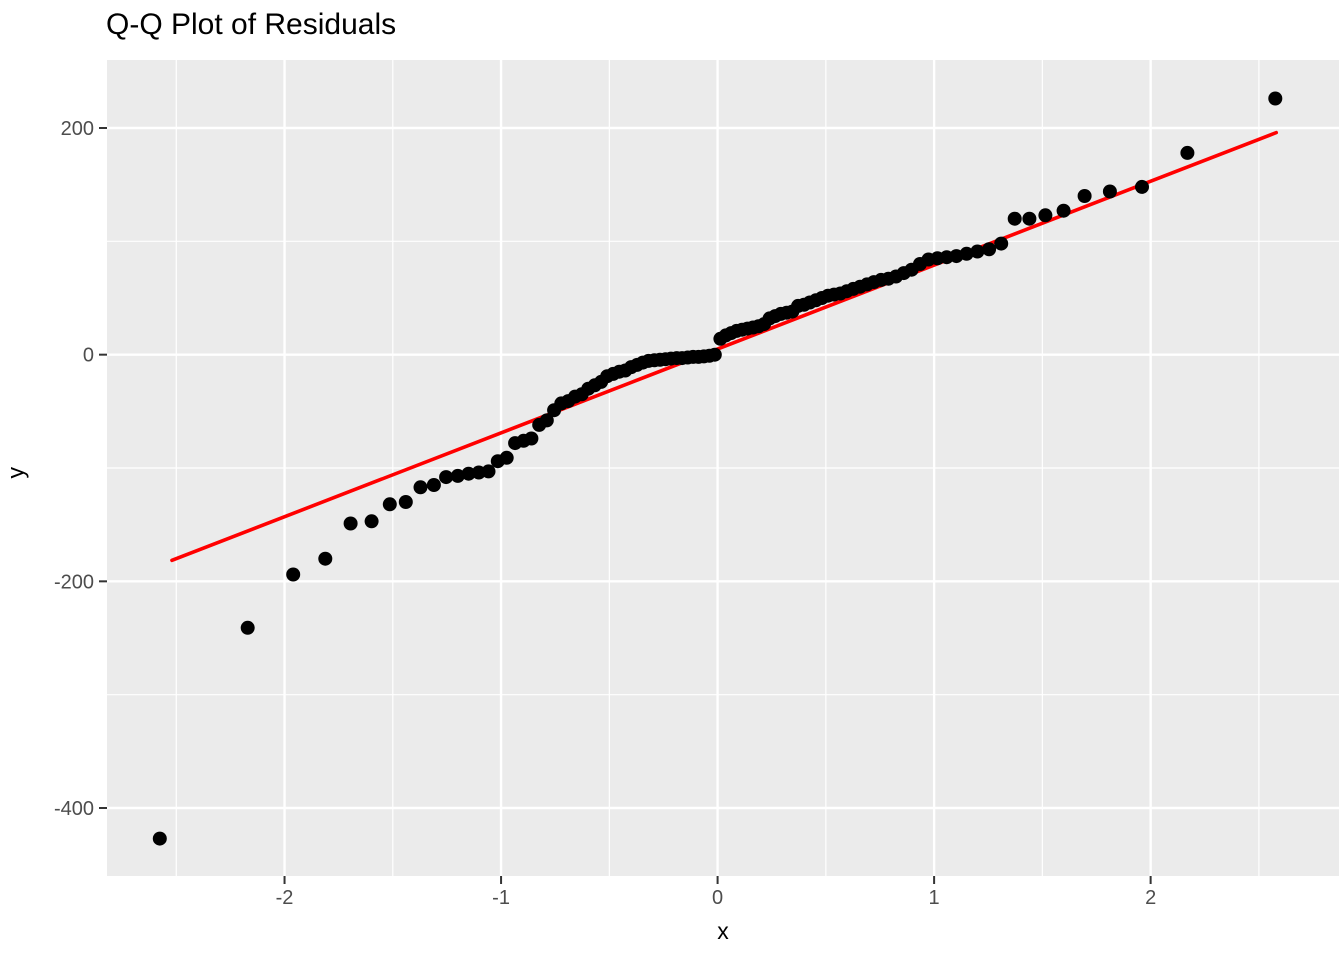  What do you see at coordinates (501, 898) in the screenshot?
I see `x-tick-label: -1` at bounding box center [501, 898].